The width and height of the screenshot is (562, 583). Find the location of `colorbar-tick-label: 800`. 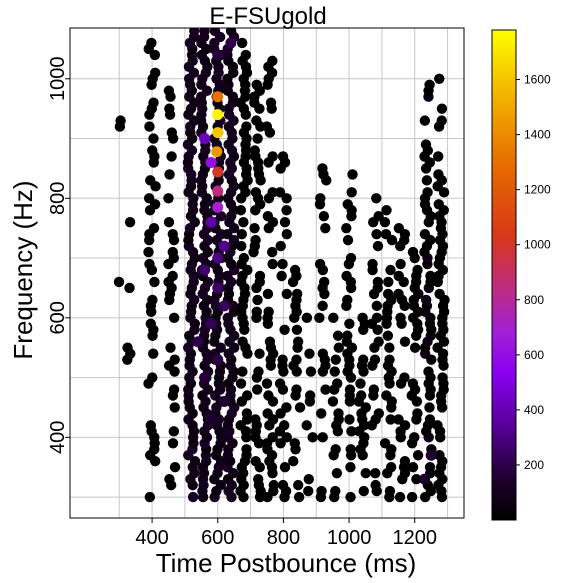

colorbar-tick-label: 800 is located at coordinates (534, 300).